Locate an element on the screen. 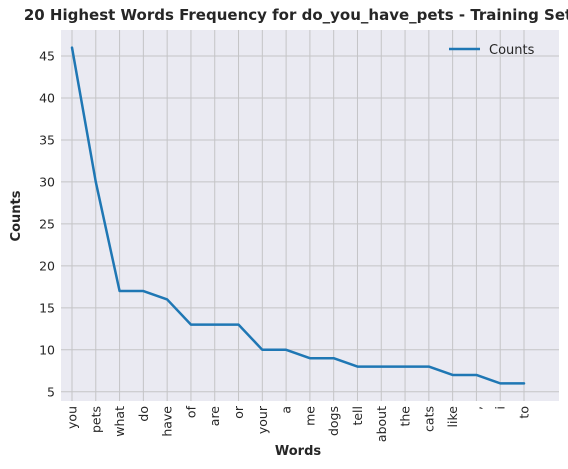 The image size is (568, 469). x-tick-label: i is located at coordinates (500, 407).